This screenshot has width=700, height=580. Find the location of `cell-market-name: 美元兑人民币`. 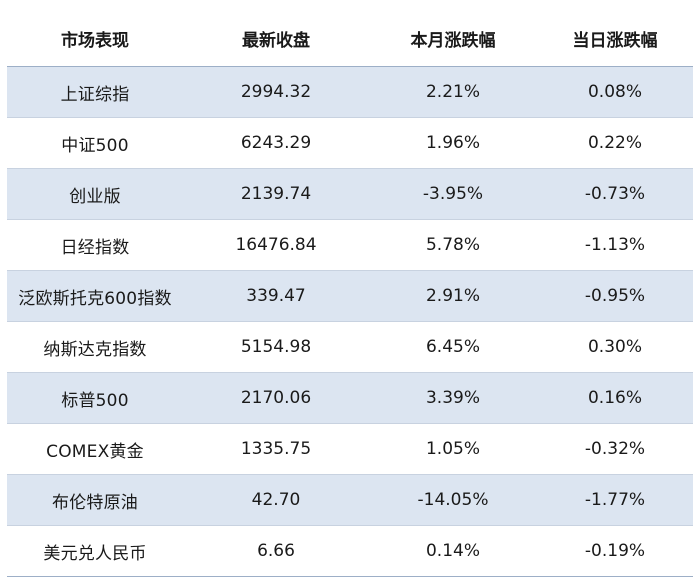

cell-market-name: 美元兑人民币 is located at coordinates (95, 551).